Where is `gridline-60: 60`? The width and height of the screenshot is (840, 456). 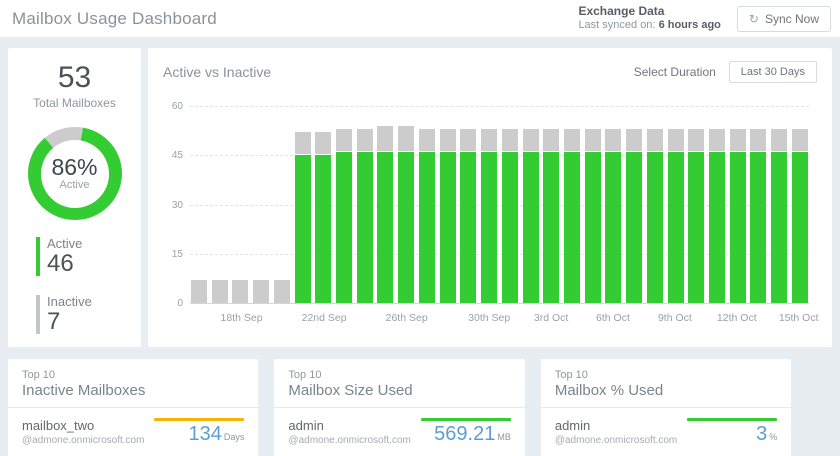
gridline-60: 60 is located at coordinates (490, 106).